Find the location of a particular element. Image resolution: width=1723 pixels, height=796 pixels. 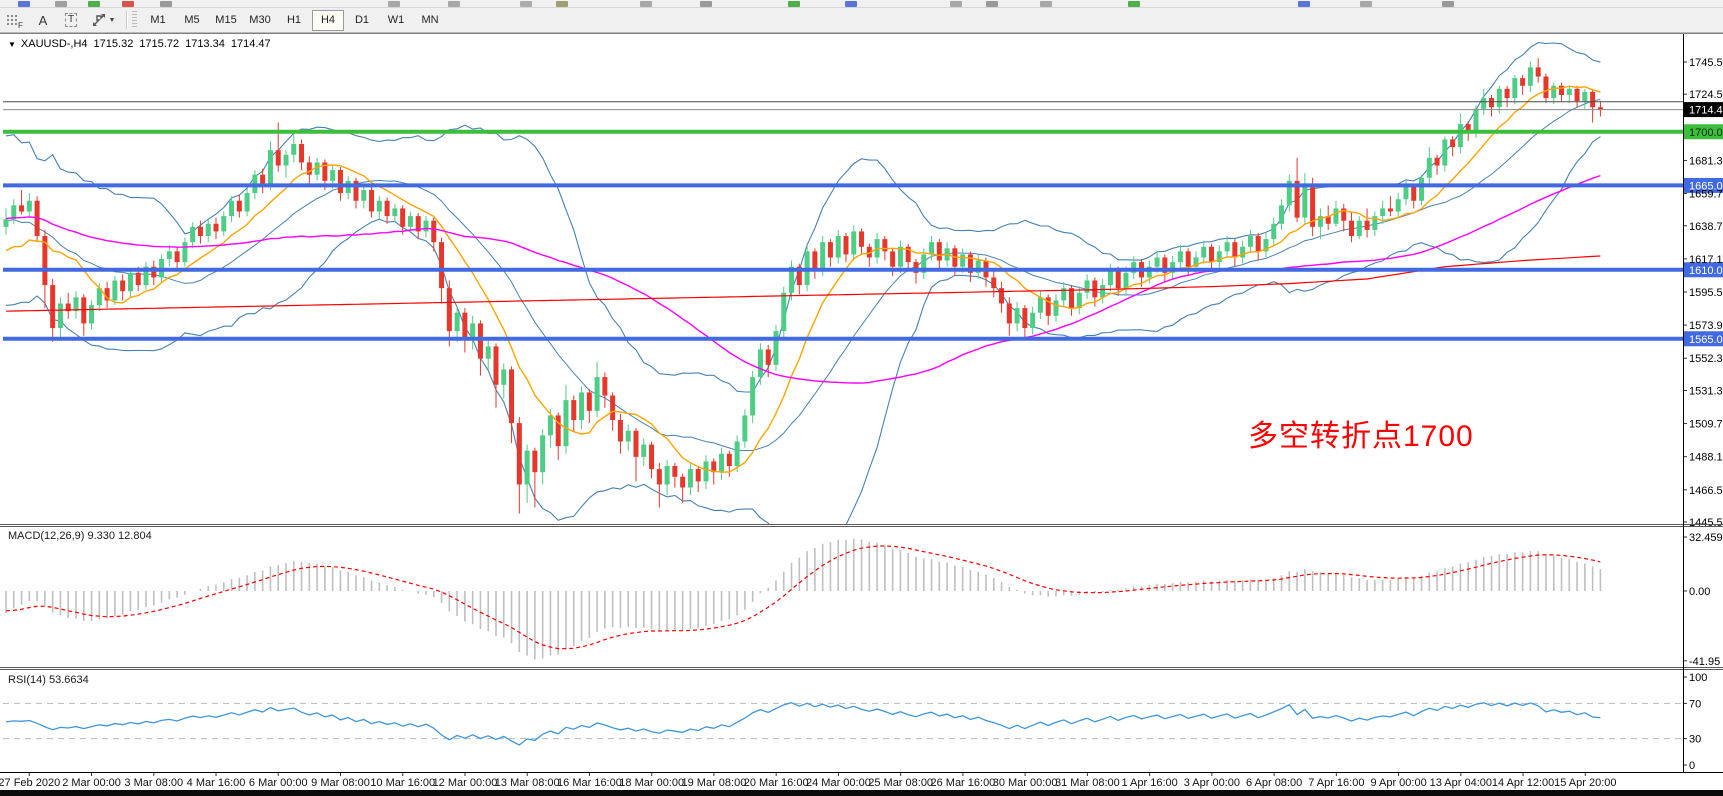

rsi-line is located at coordinates (803, 724).